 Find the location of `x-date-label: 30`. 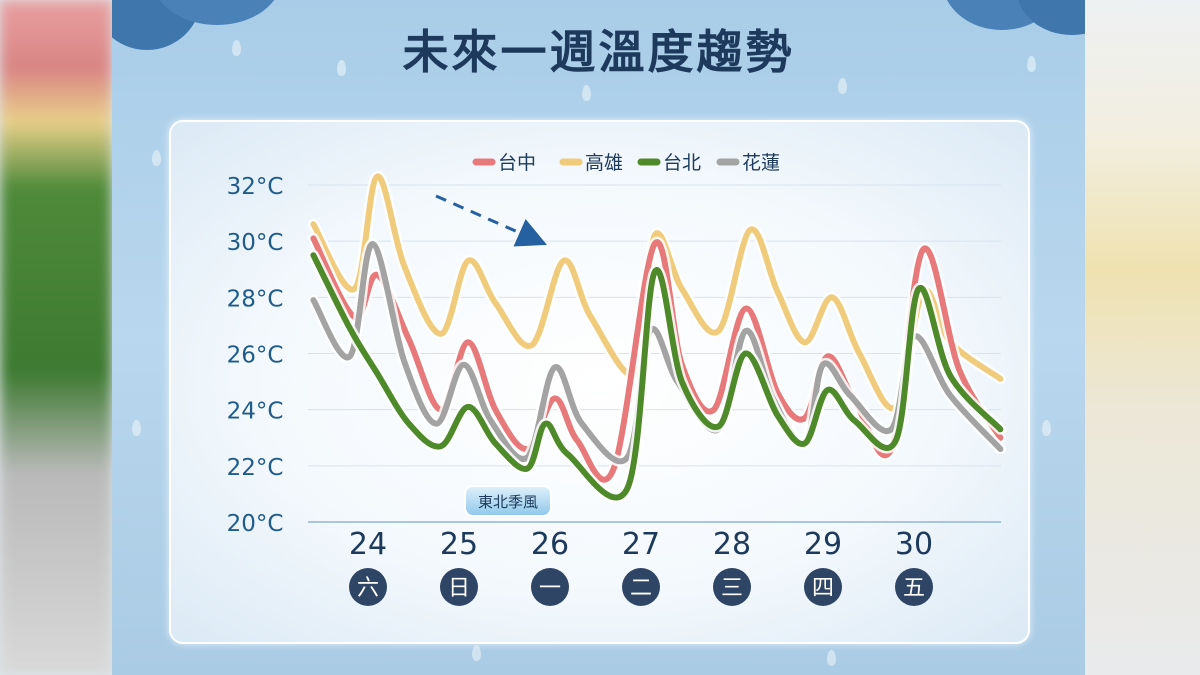

x-date-label: 30 is located at coordinates (914, 544).